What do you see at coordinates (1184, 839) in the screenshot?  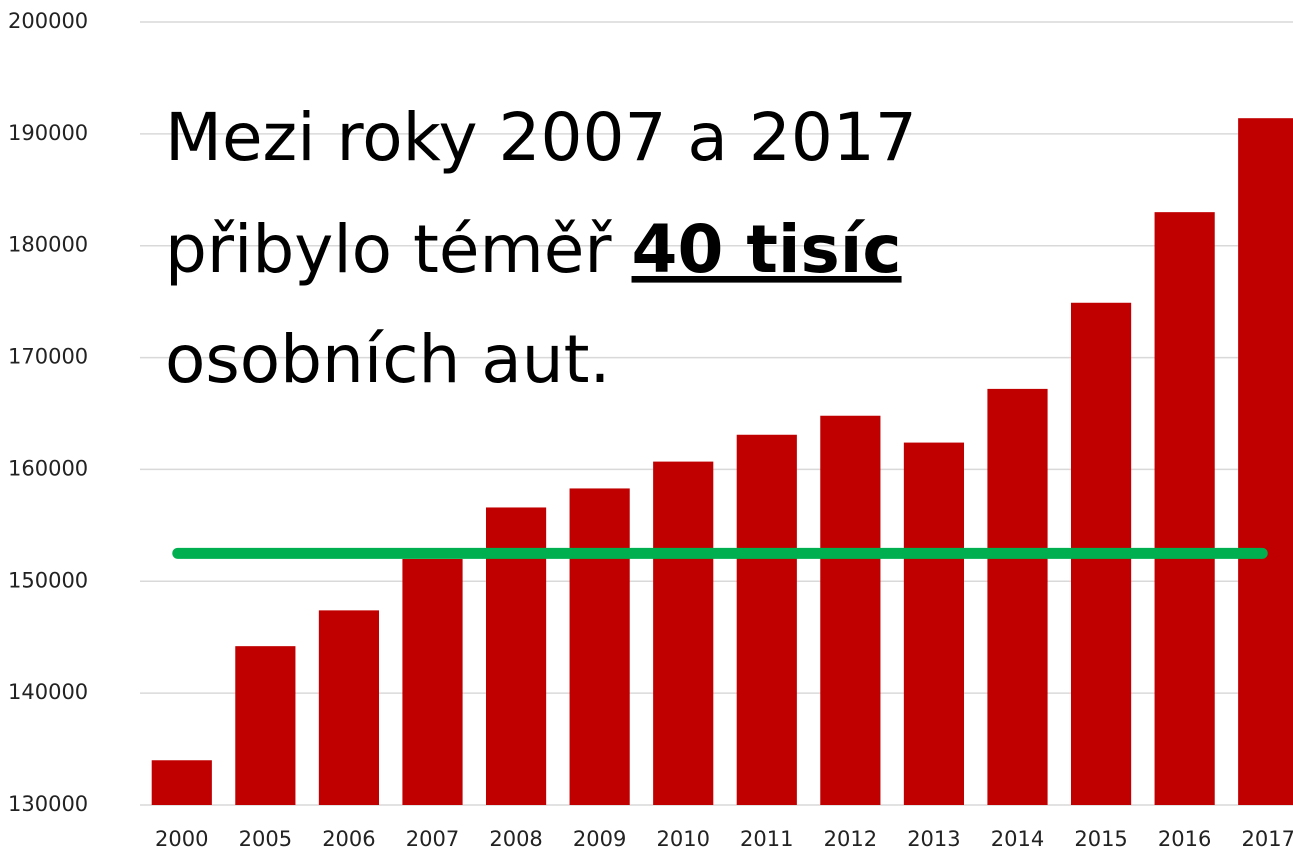 I see `x-tick-label: 2016` at bounding box center [1184, 839].